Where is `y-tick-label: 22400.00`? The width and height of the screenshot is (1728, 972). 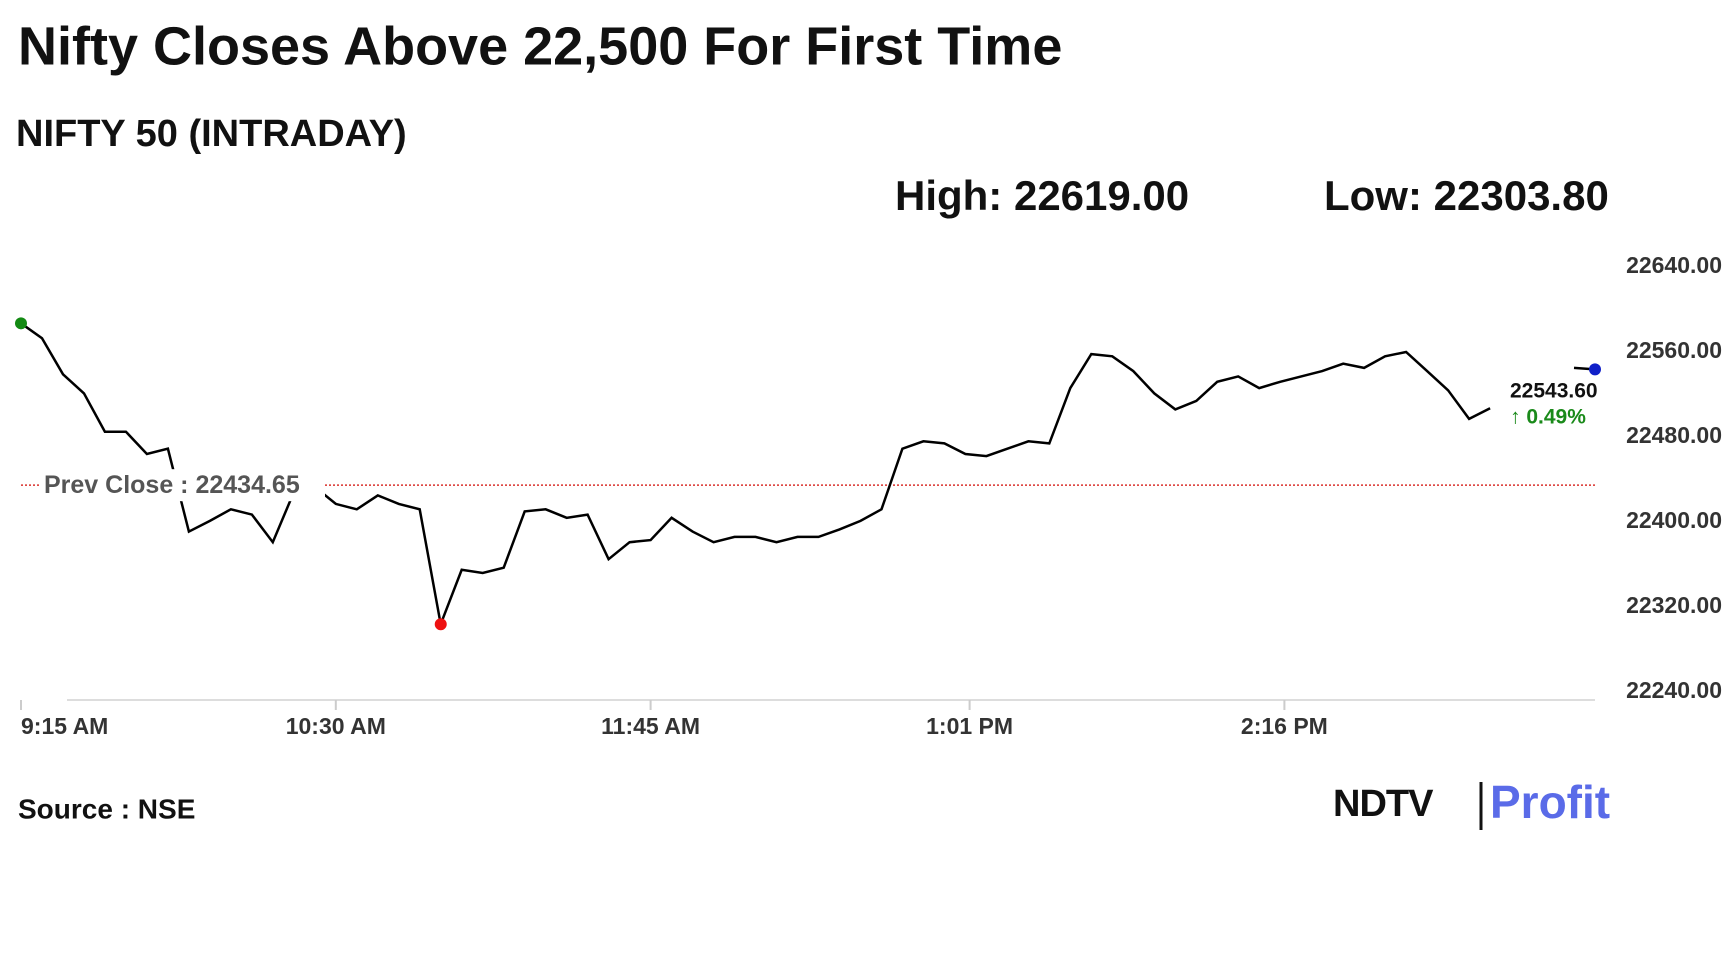 y-tick-label: 22400.00 is located at coordinates (1674, 520).